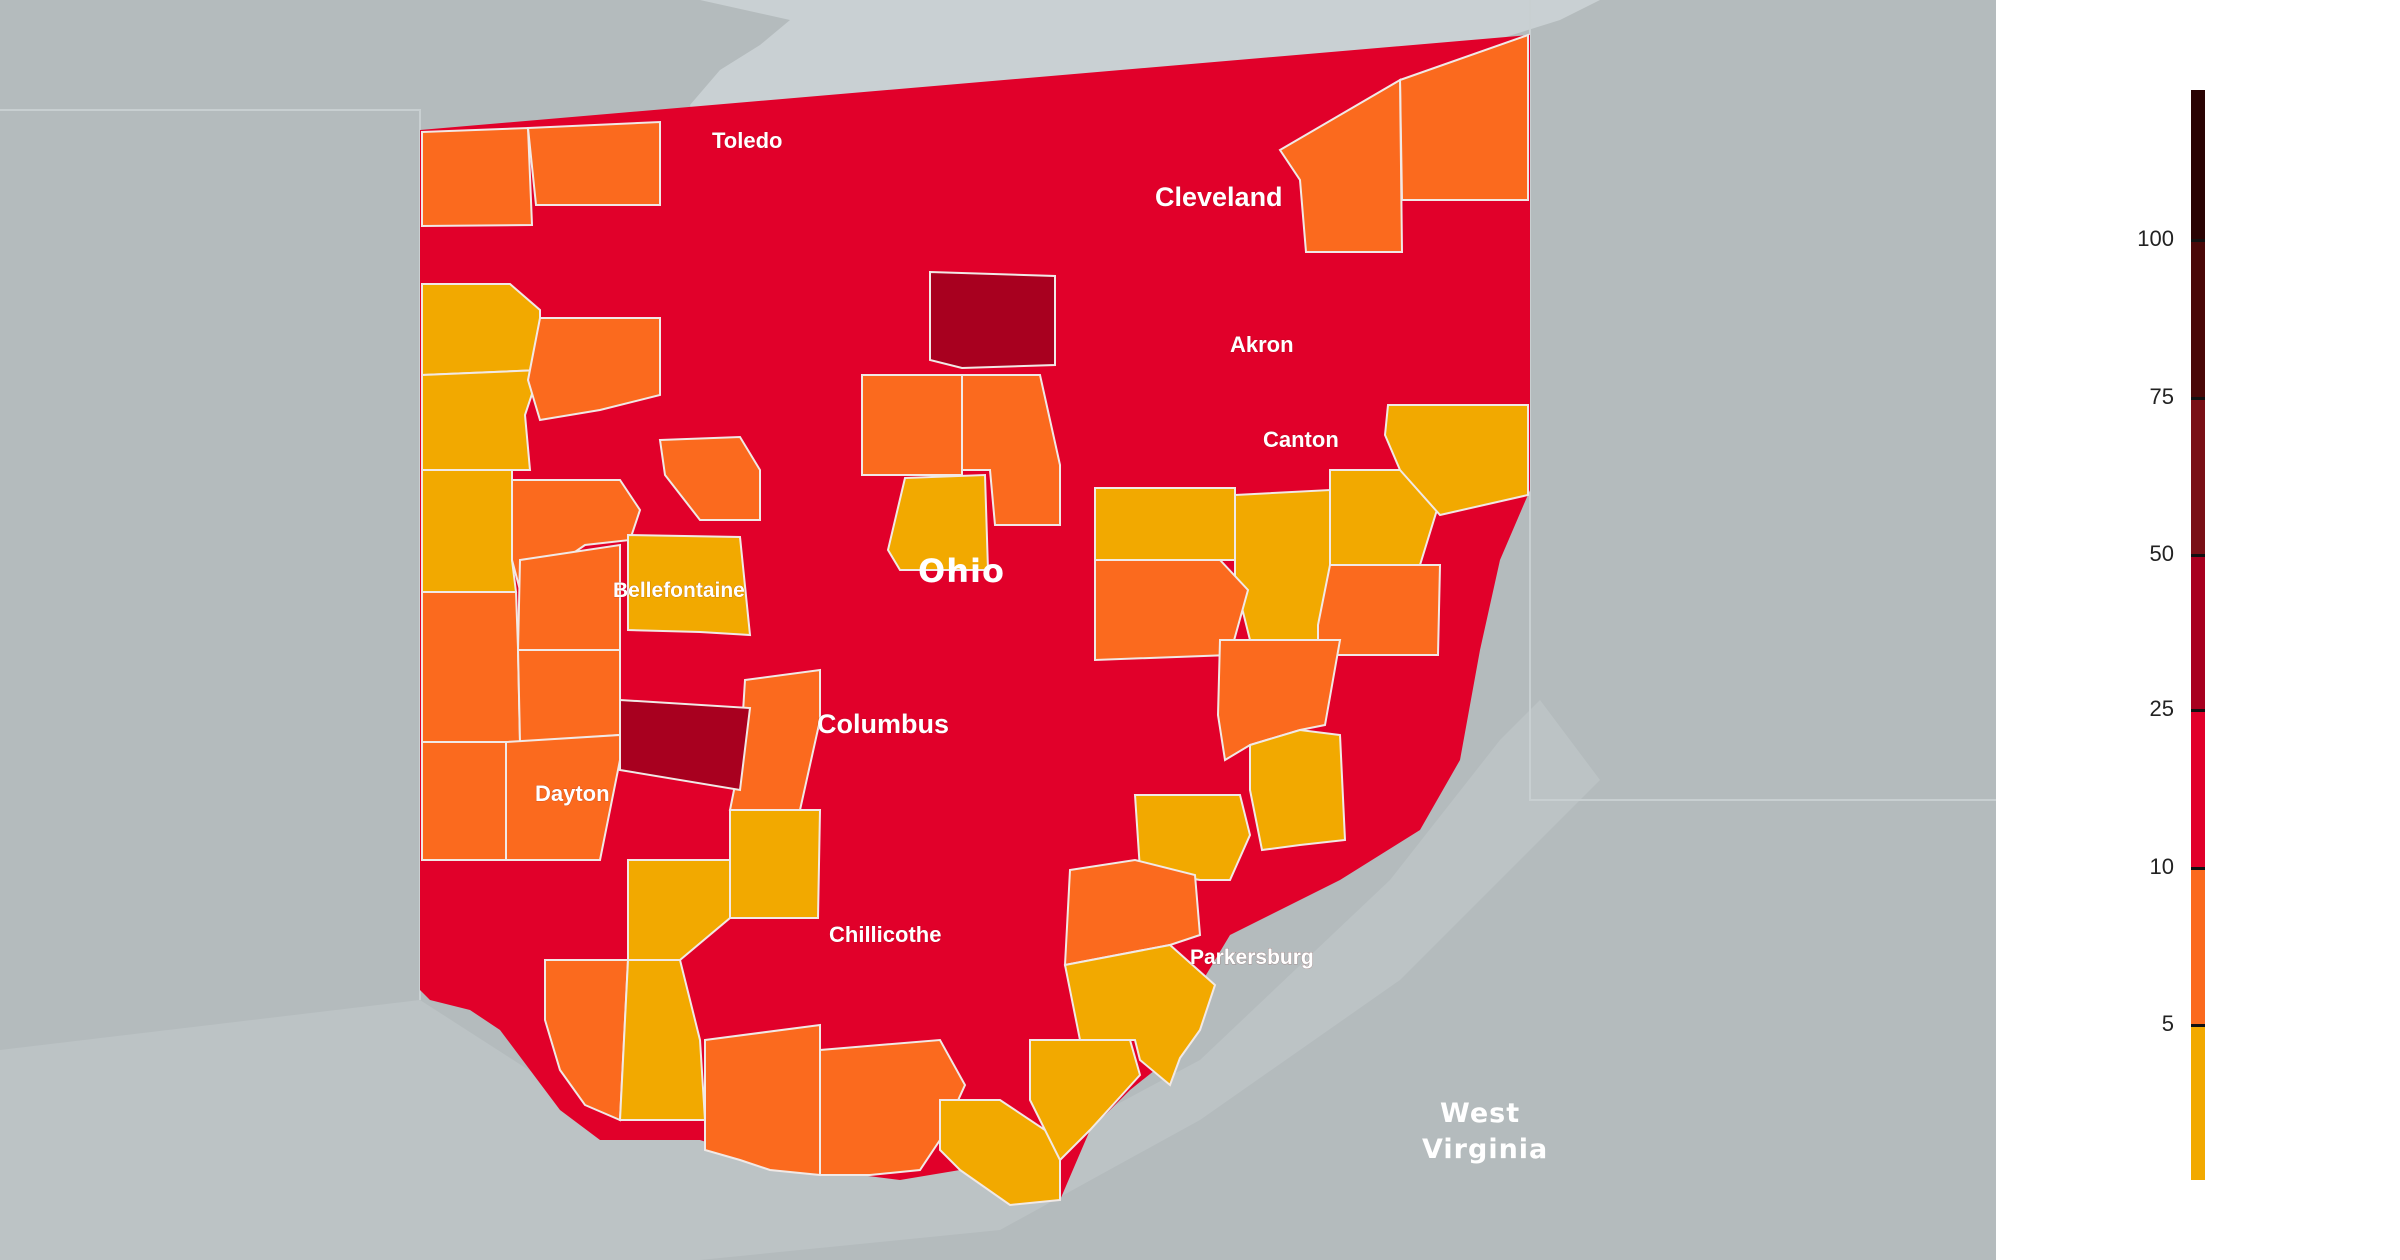  Describe the element at coordinates (1000, 1153) in the screenshot. I see `county-lawrence` at that location.